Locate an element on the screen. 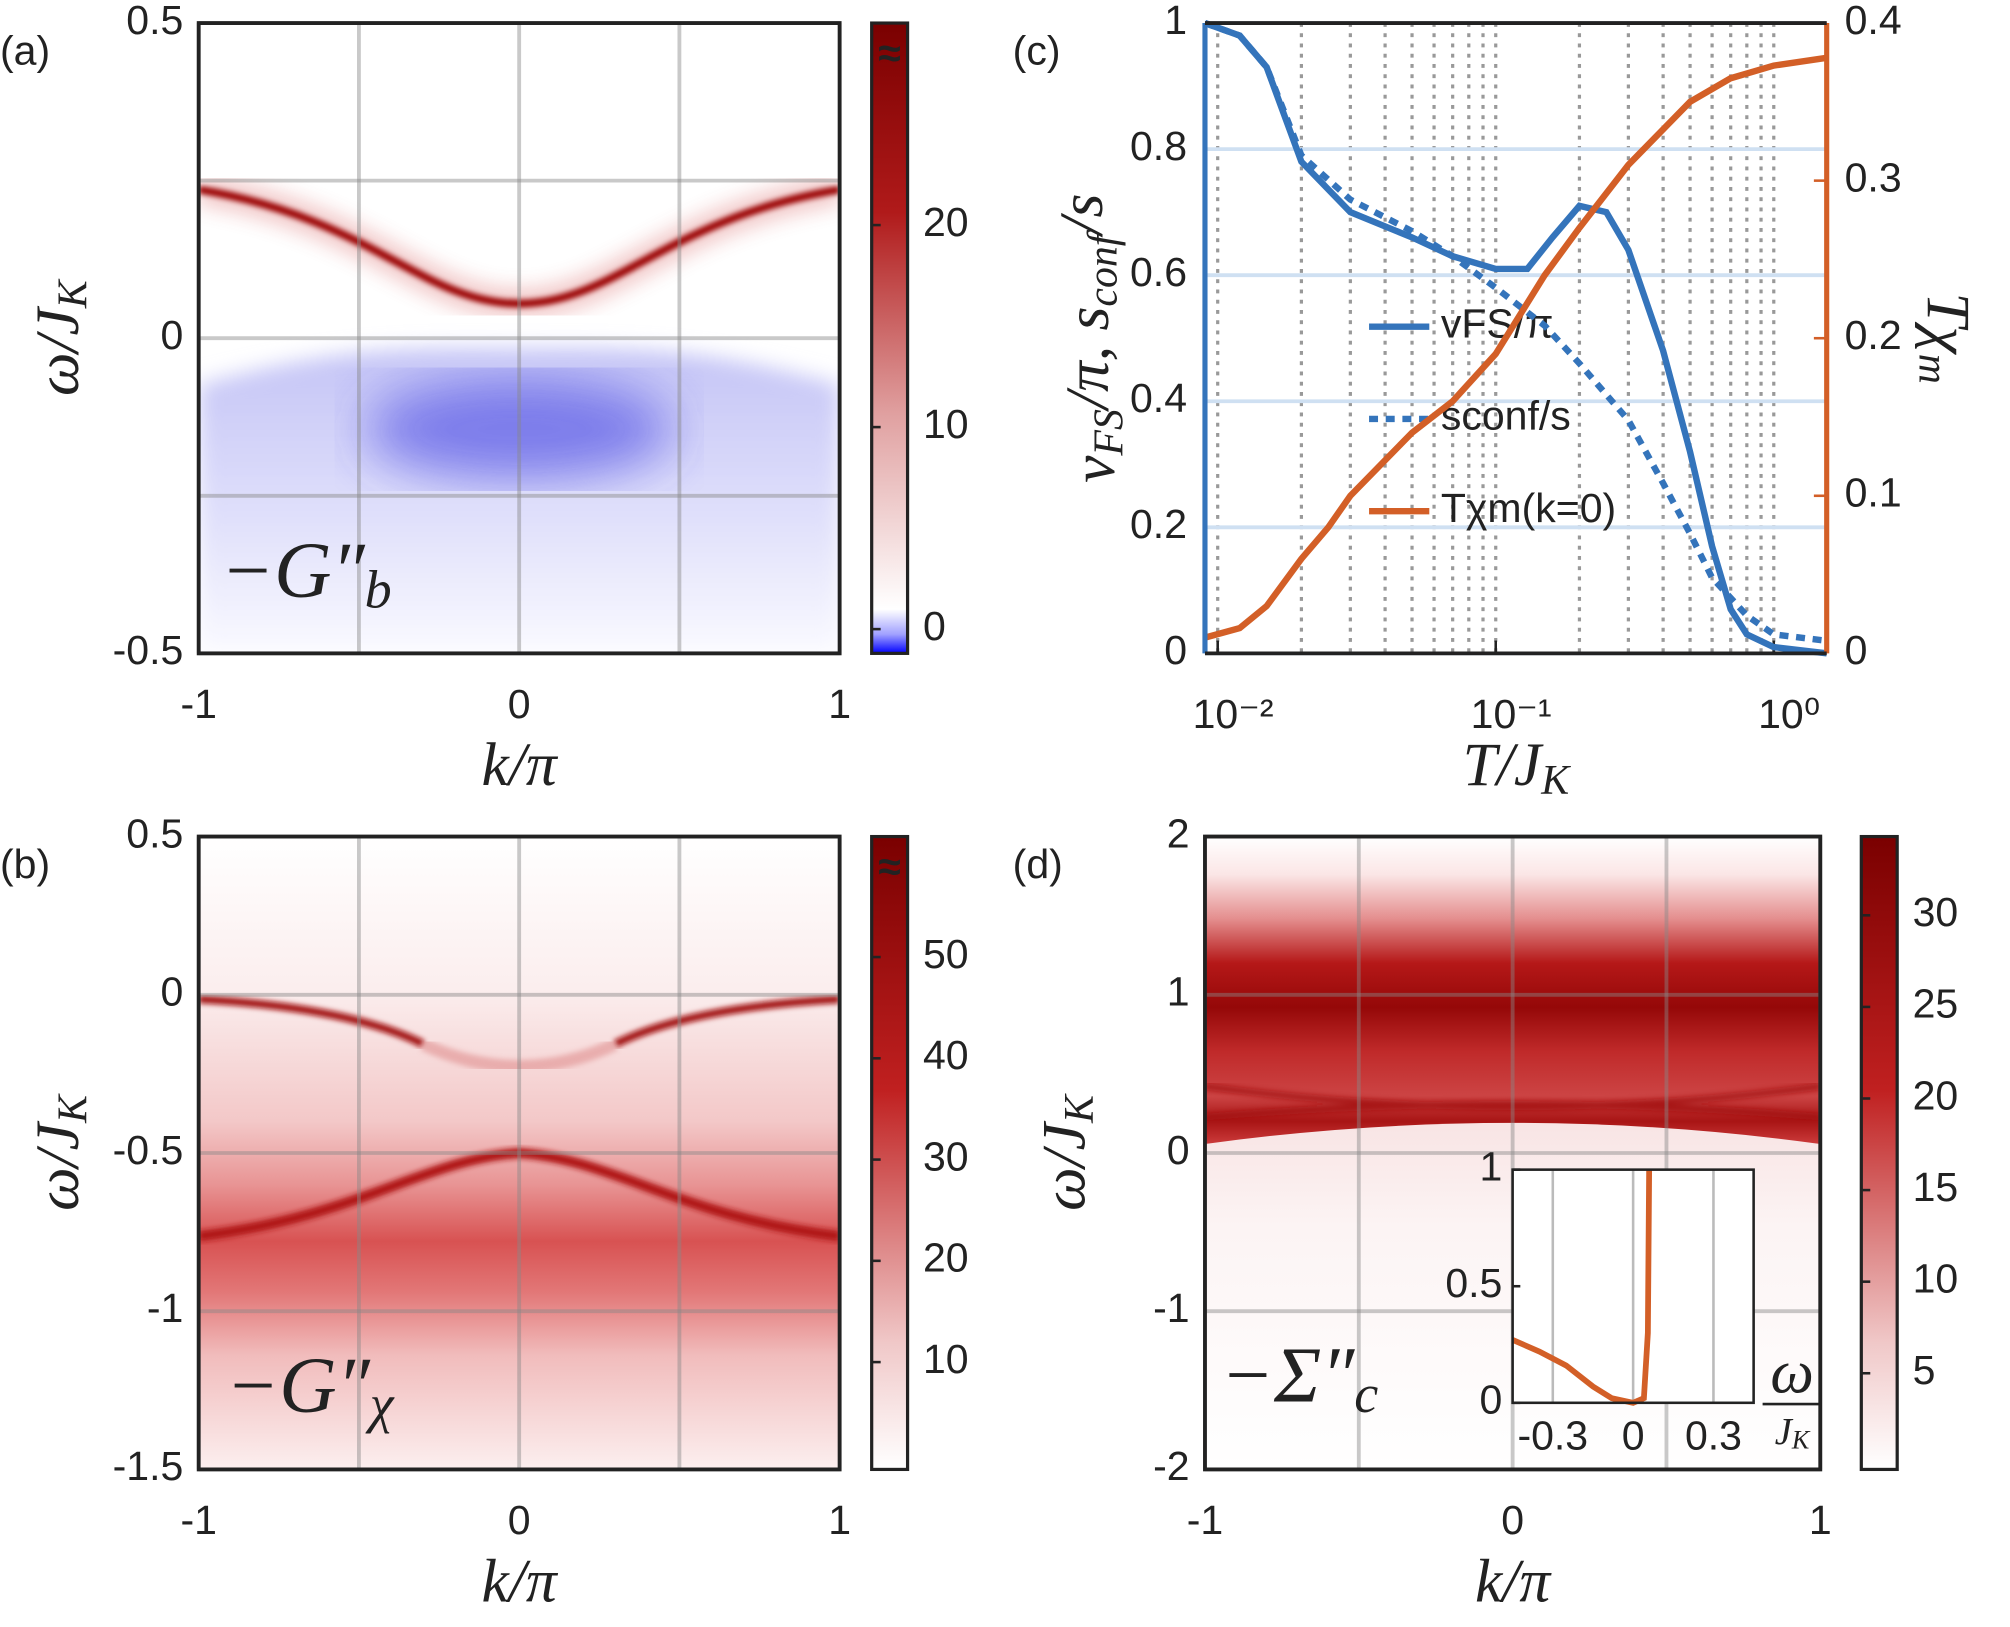 This screenshot has width=2010, height=1627. annotation-sub: b is located at coordinates (378, 590).